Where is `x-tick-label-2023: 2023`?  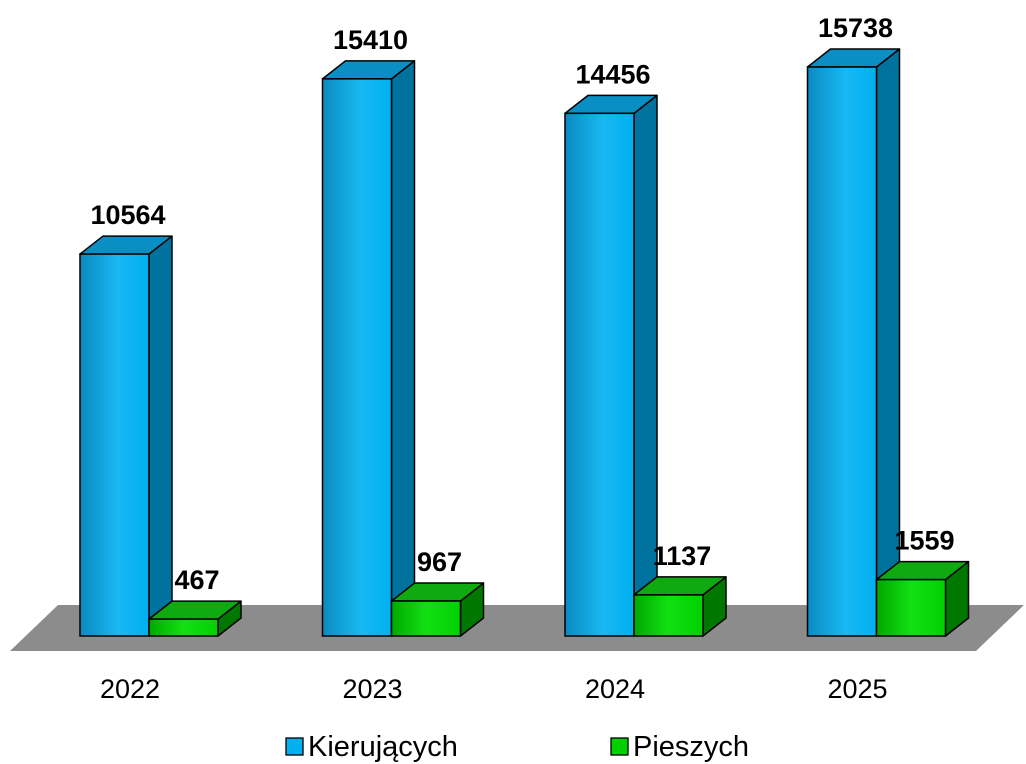 x-tick-label-2023: 2023 is located at coordinates (372, 689).